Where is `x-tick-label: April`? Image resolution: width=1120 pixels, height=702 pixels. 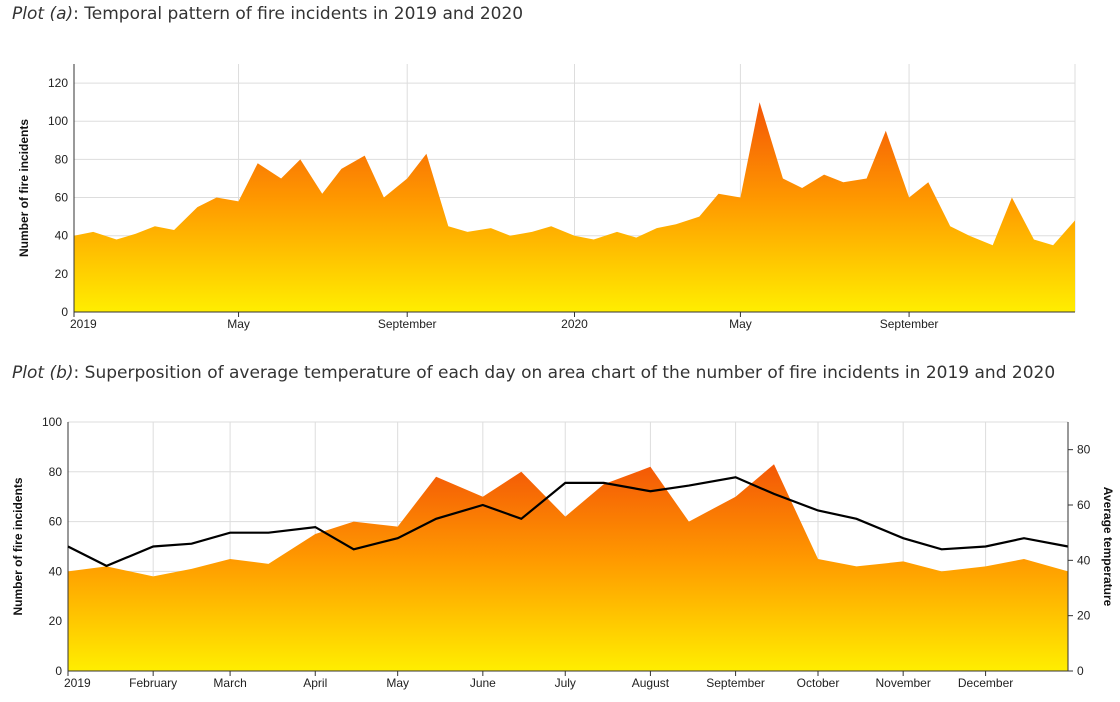
x-tick-label: April is located at coordinates (315, 683).